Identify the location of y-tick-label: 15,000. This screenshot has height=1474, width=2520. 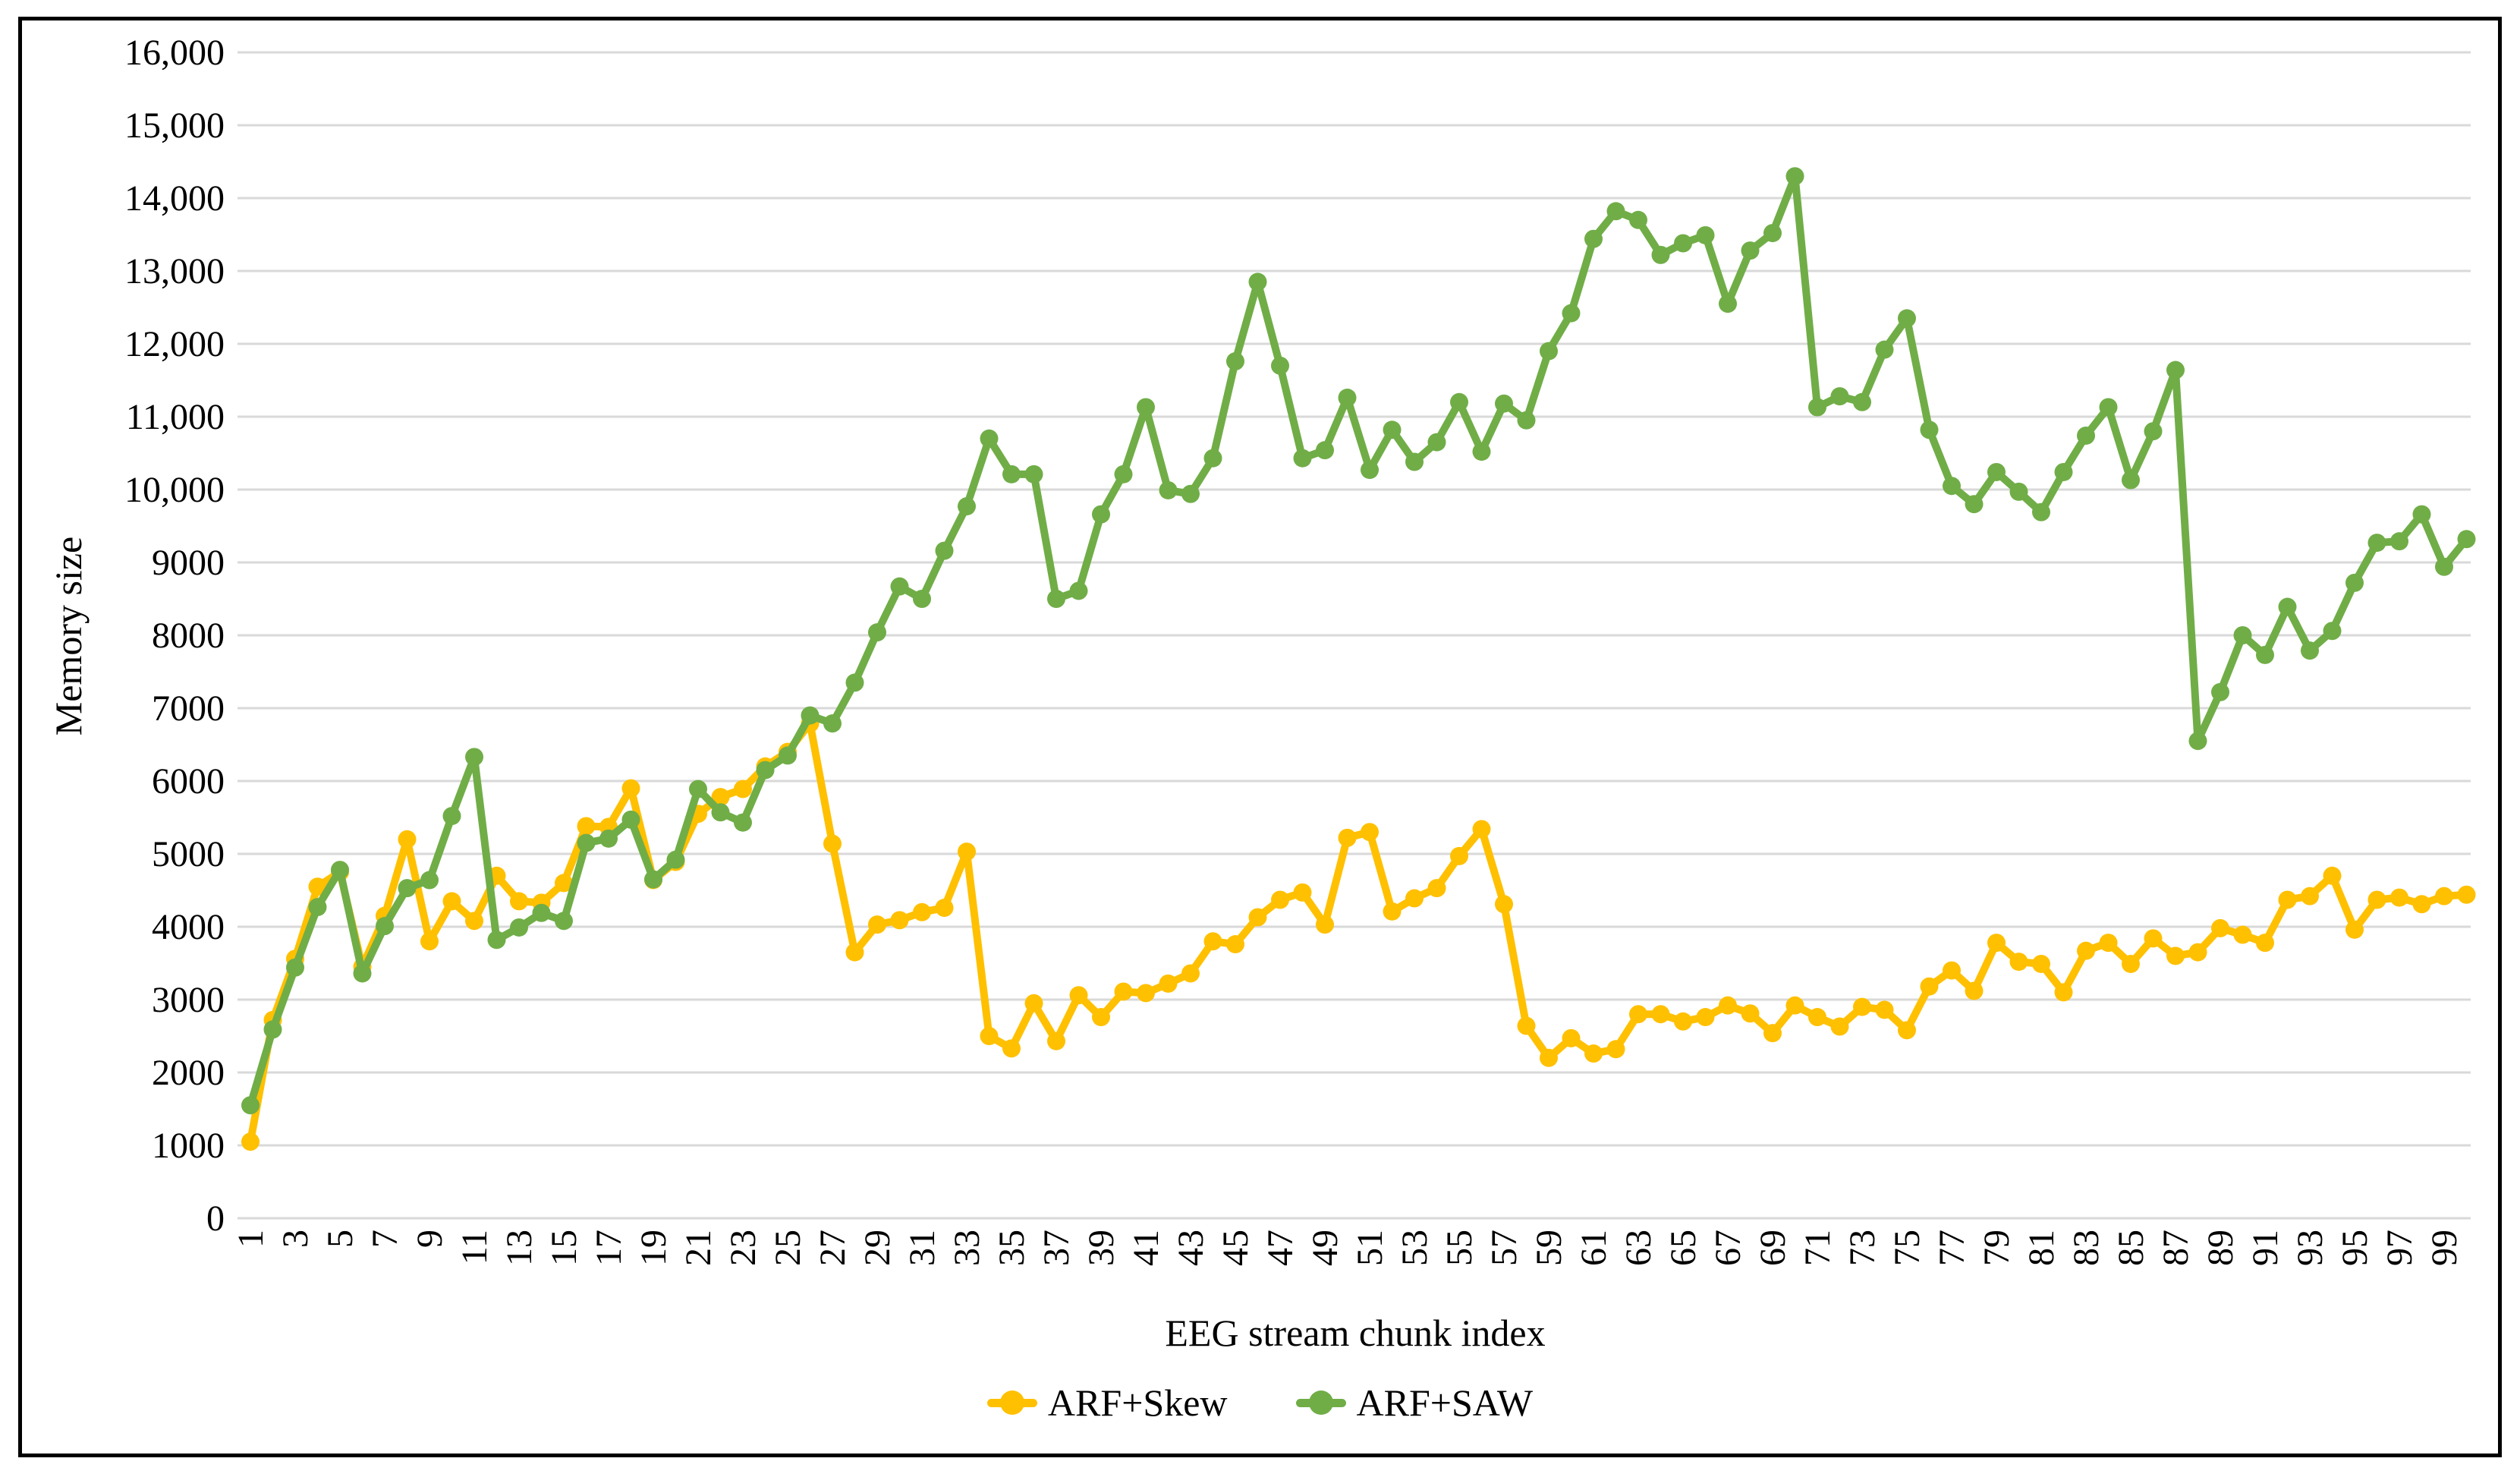
(174, 126).